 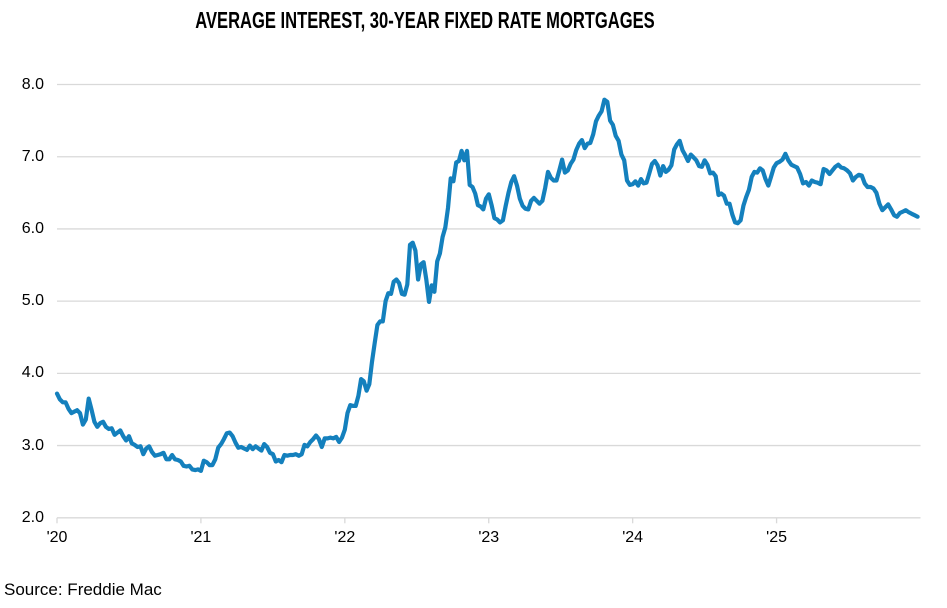 What do you see at coordinates (32, 228) in the screenshot?
I see `y-tick-label: 6.0` at bounding box center [32, 228].